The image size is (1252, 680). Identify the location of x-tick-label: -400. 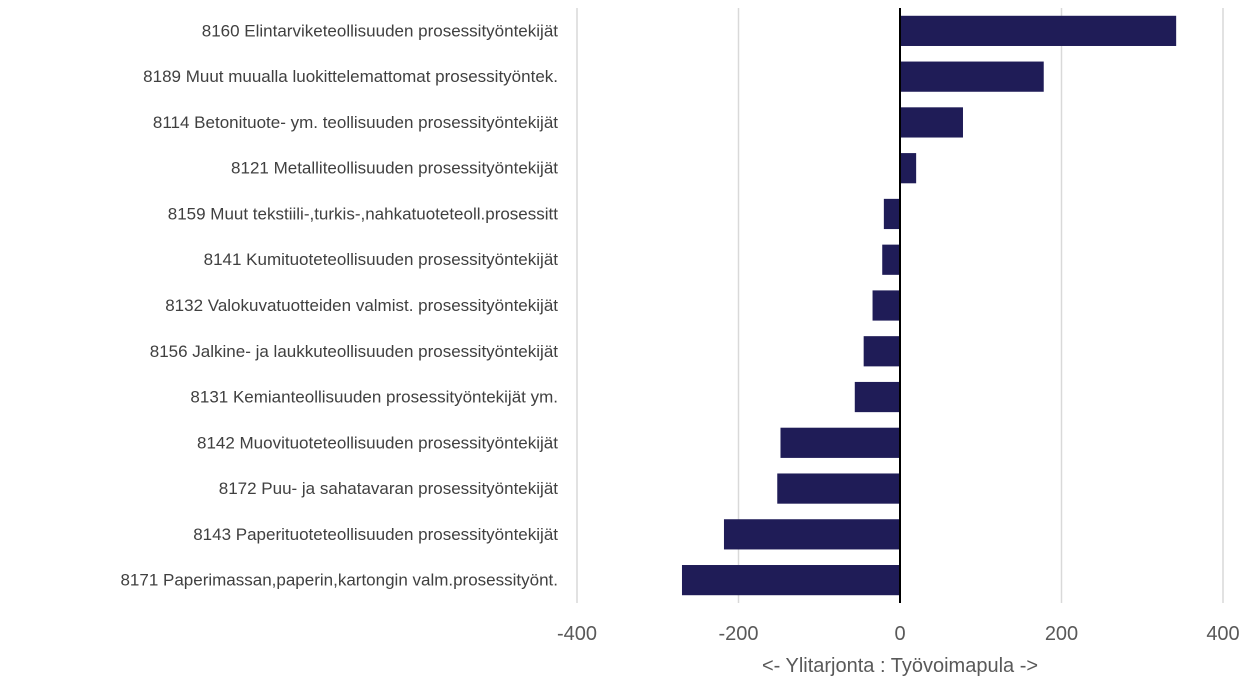
(577, 634).